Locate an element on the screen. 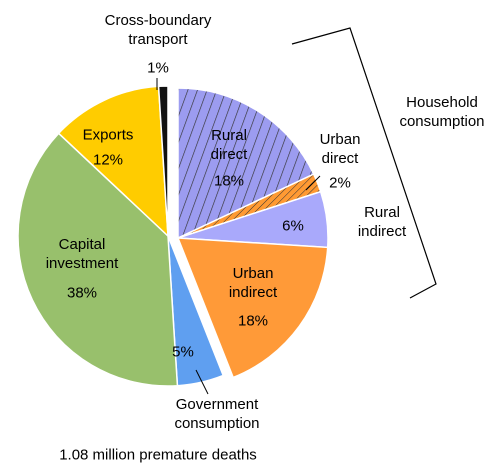  slice-label: Rural direct is located at coordinates (229, 145).